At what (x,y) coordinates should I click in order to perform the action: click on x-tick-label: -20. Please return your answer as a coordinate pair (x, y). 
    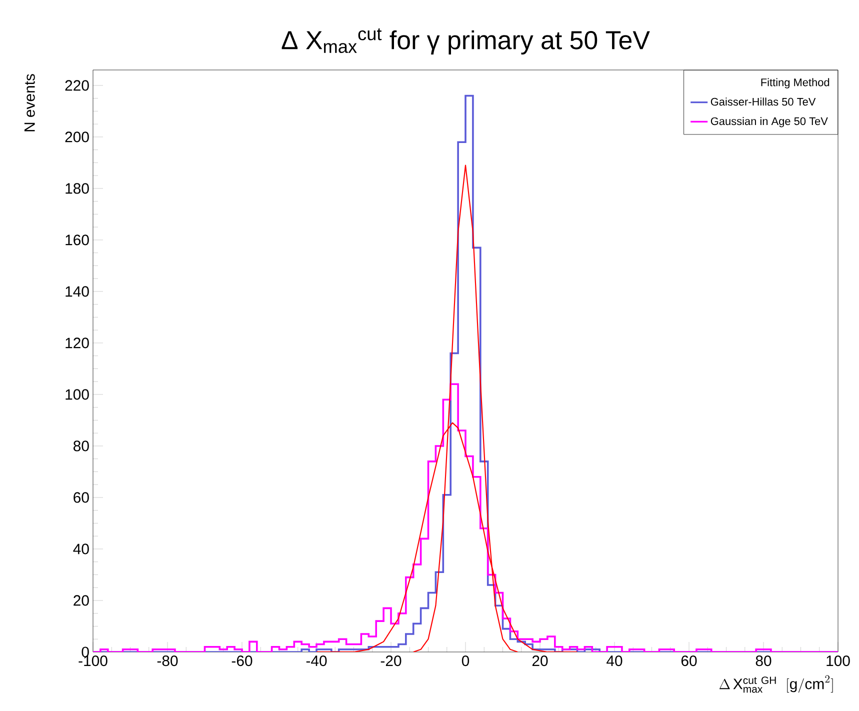
    Looking at the image, I should click on (391, 661).